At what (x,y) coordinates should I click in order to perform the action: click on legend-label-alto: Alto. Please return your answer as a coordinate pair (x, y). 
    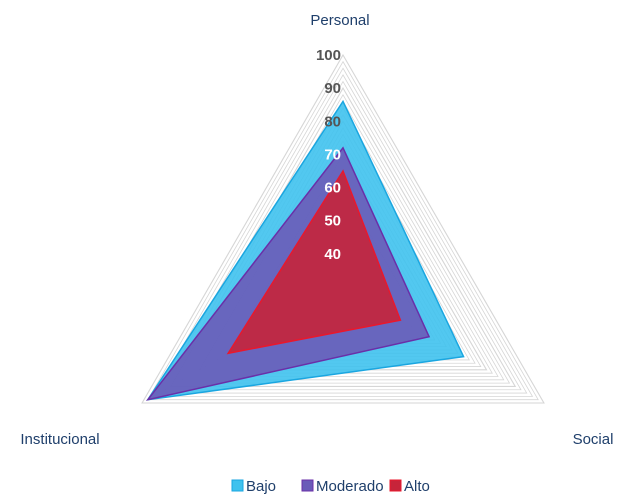
    Looking at the image, I should click on (417, 486).